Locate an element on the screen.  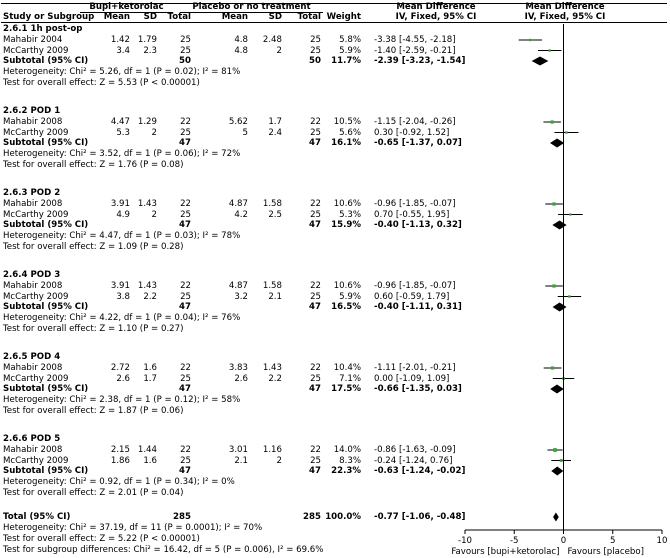
subtotal-ci: -0.66 [-1.35, 0.03] is located at coordinates (418, 389).